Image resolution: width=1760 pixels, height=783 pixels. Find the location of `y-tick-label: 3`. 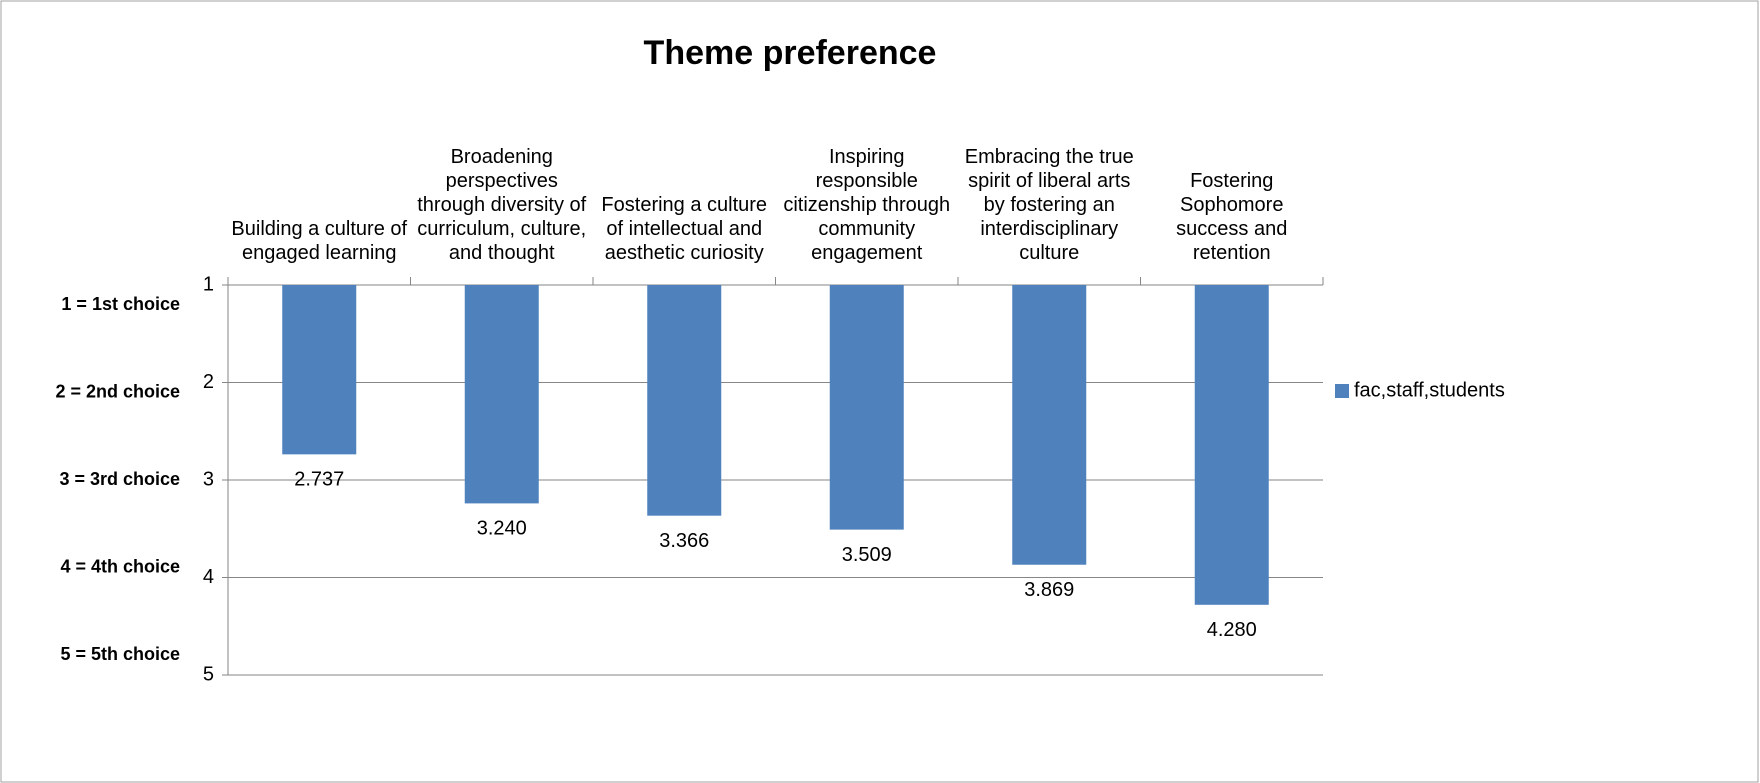

y-tick-label: 3 is located at coordinates (208, 479).